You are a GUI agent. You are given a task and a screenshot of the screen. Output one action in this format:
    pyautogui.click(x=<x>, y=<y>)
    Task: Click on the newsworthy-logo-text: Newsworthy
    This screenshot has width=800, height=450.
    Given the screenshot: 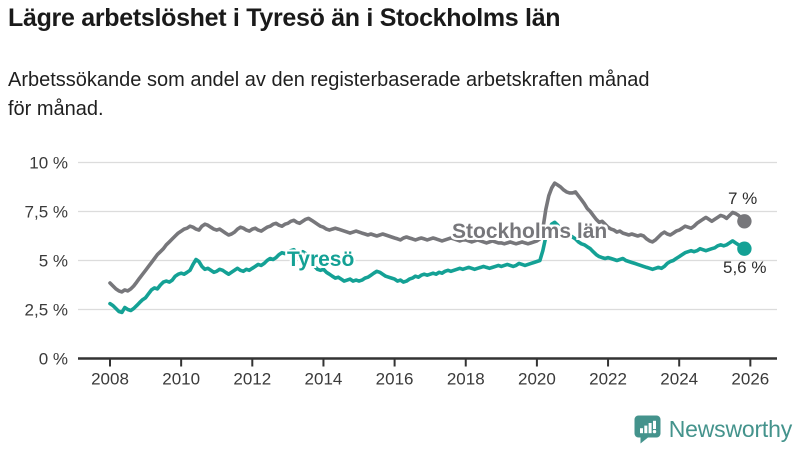 What is the action you would take?
    pyautogui.click(x=730, y=428)
    